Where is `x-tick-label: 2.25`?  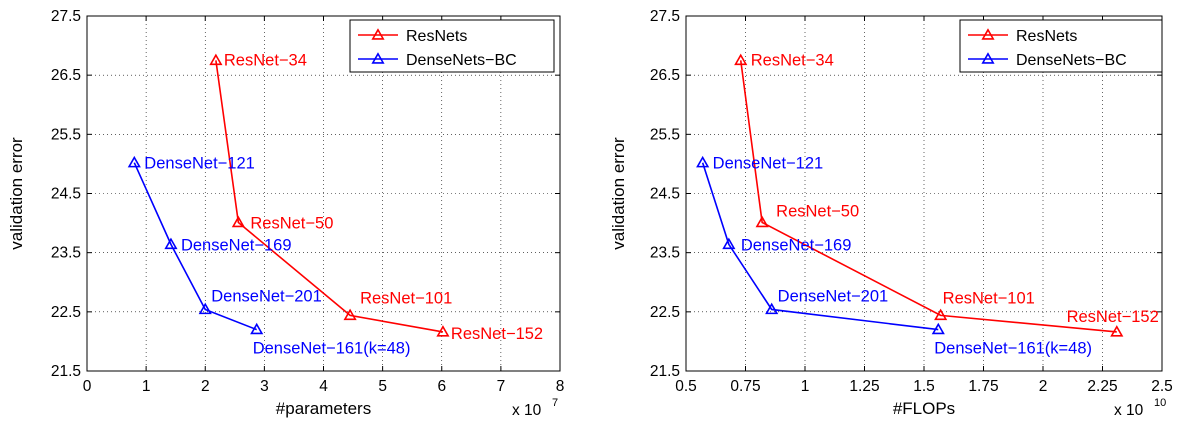 x-tick-label: 2.25 is located at coordinates (1102, 386).